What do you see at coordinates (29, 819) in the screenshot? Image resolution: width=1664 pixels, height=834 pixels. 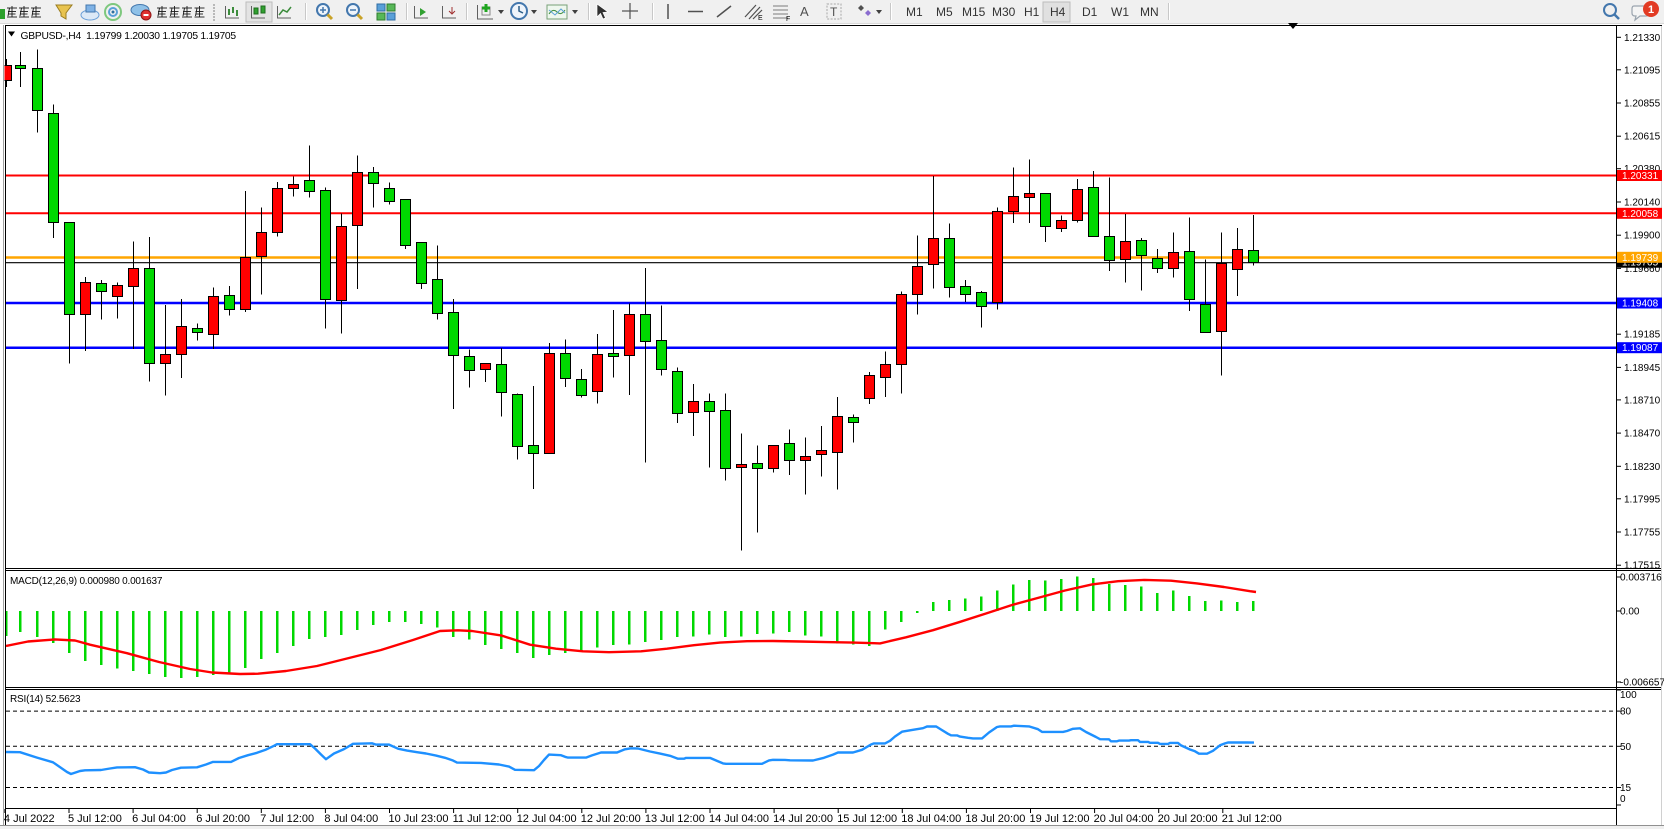 I see `svg-text: 4 Jul 2022` at bounding box center [29, 819].